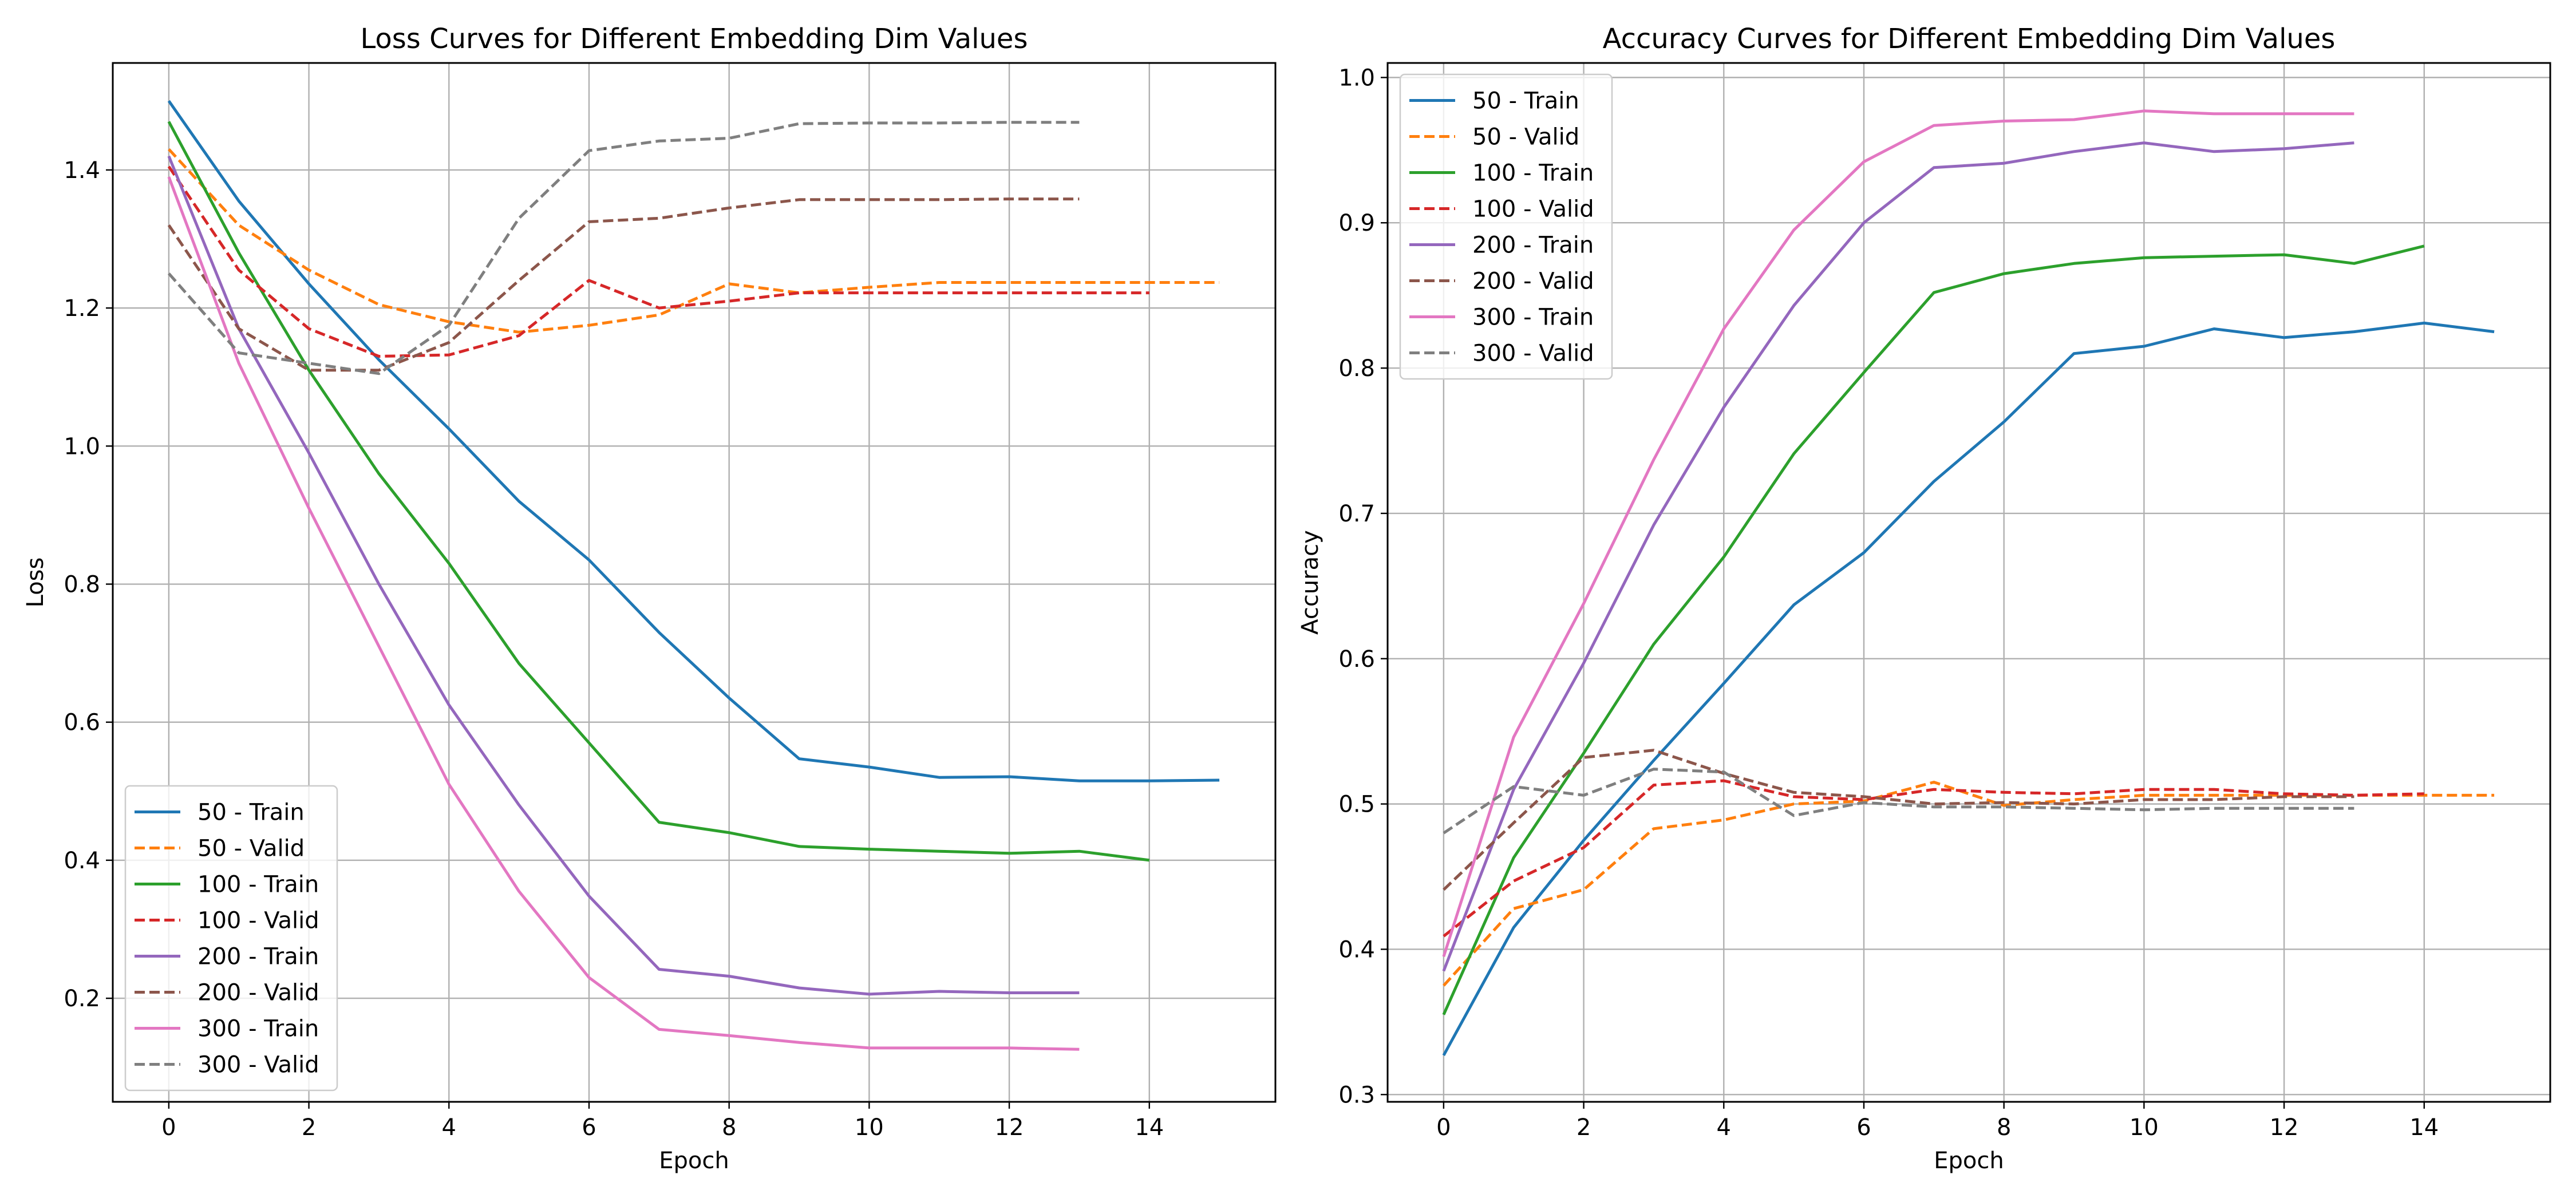 The width and height of the screenshot is (2576, 1202). What do you see at coordinates (82, 723) in the screenshot?
I see `loss-y-tick-label: 0.6` at bounding box center [82, 723].